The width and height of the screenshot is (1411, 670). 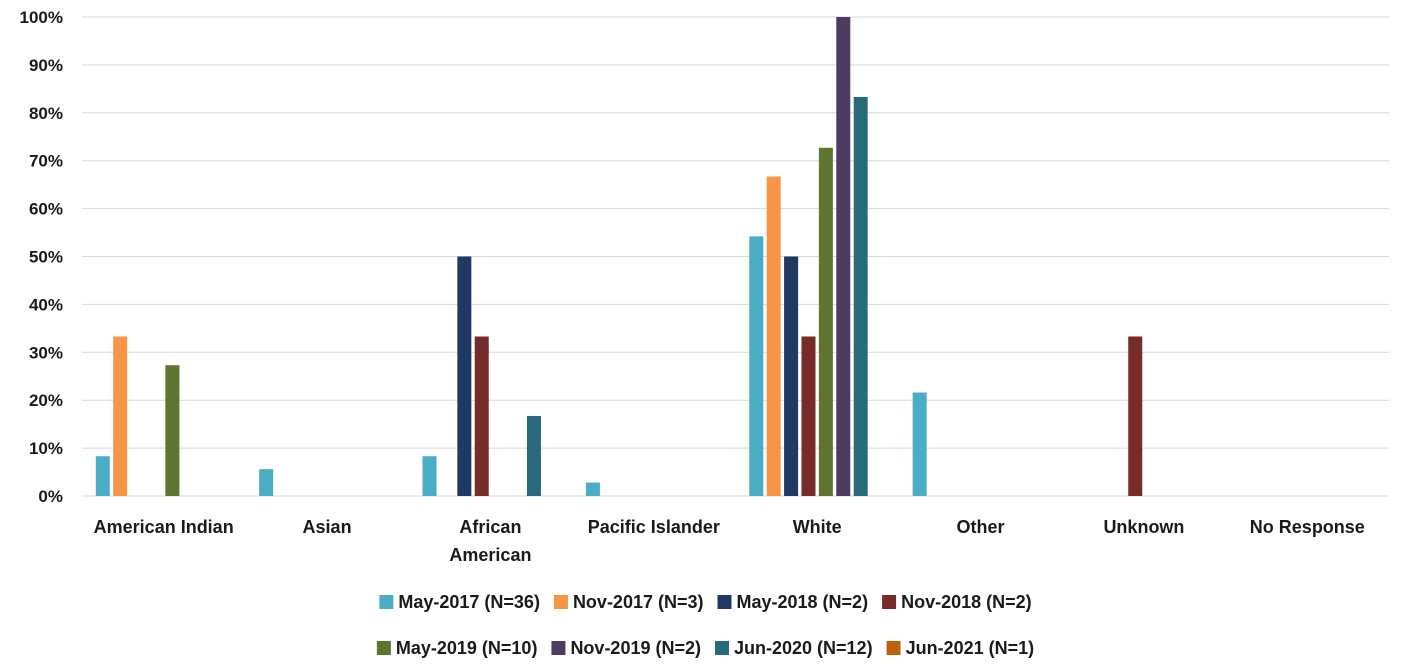 I want to click on y-tick-label: 30%, so click(x=46, y=352).